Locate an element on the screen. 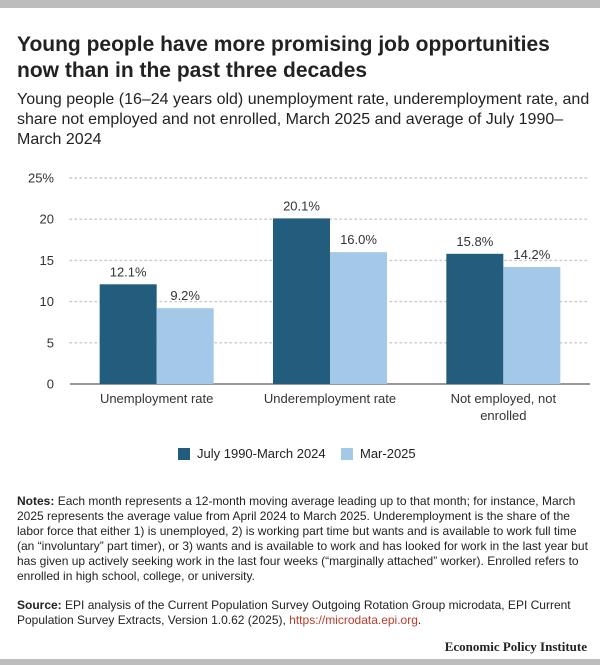 The height and width of the screenshot is (665, 600). data-label-2-2: 16.0% is located at coordinates (358, 239).